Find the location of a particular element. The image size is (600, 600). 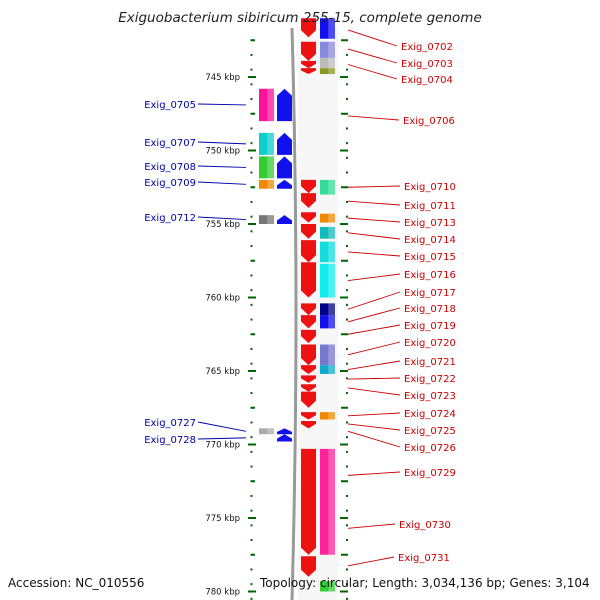

forward-gene-cog is located at coordinates (266, 105).